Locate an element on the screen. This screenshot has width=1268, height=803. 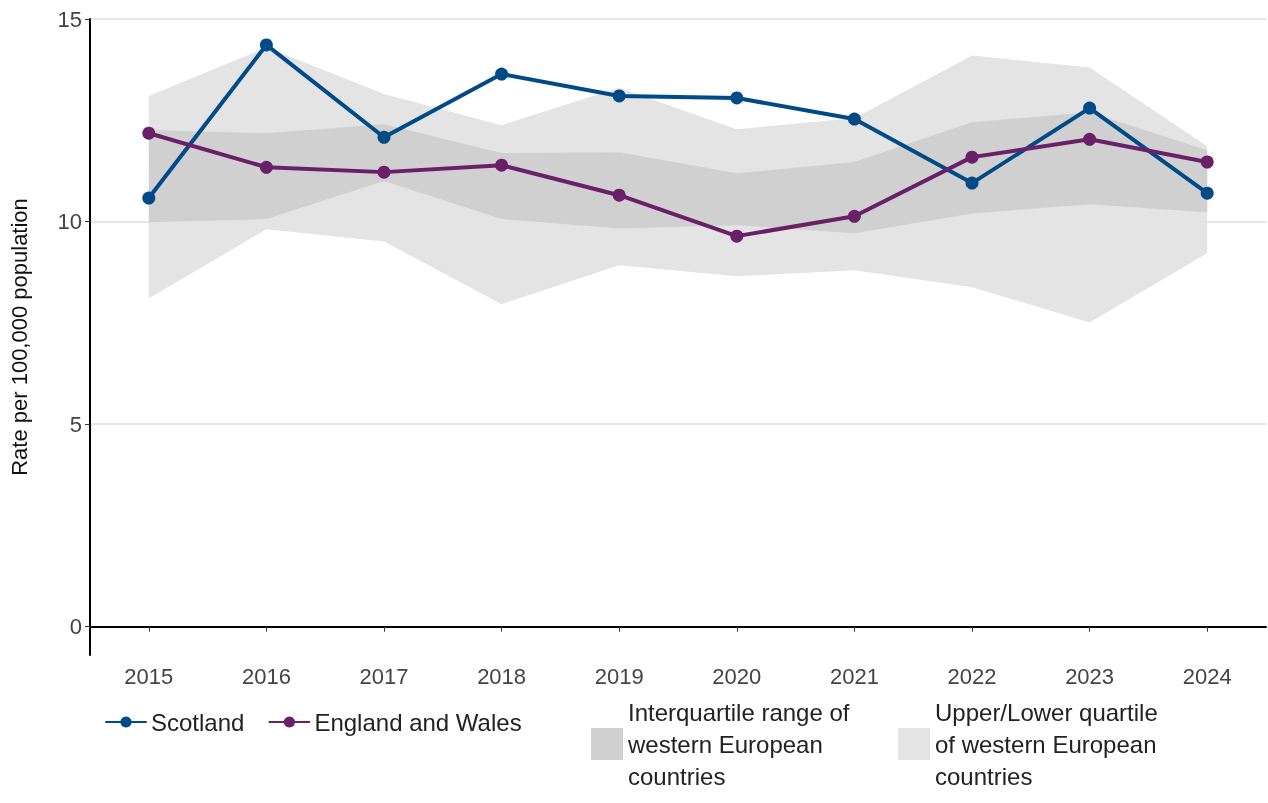
legend-label: Scotland is located at coordinates (198, 722).